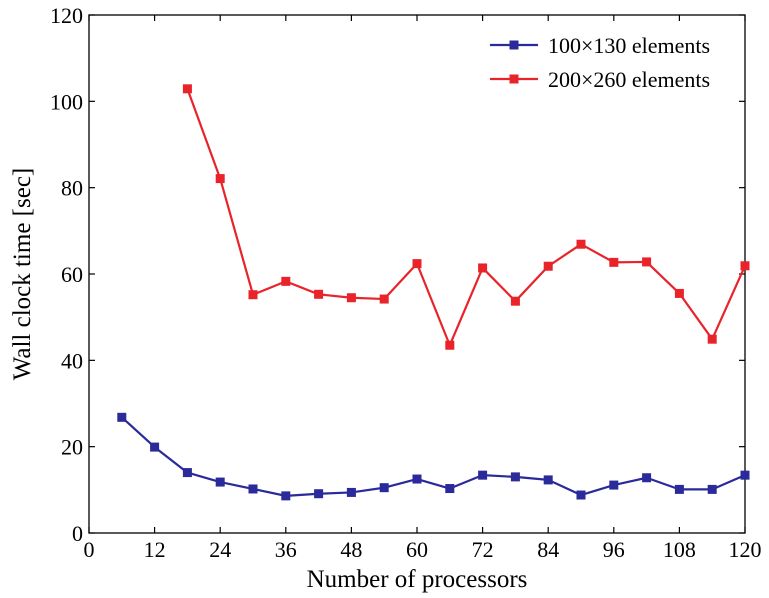  What do you see at coordinates (286, 549) in the screenshot?
I see `x-tick-label-3: 36` at bounding box center [286, 549].